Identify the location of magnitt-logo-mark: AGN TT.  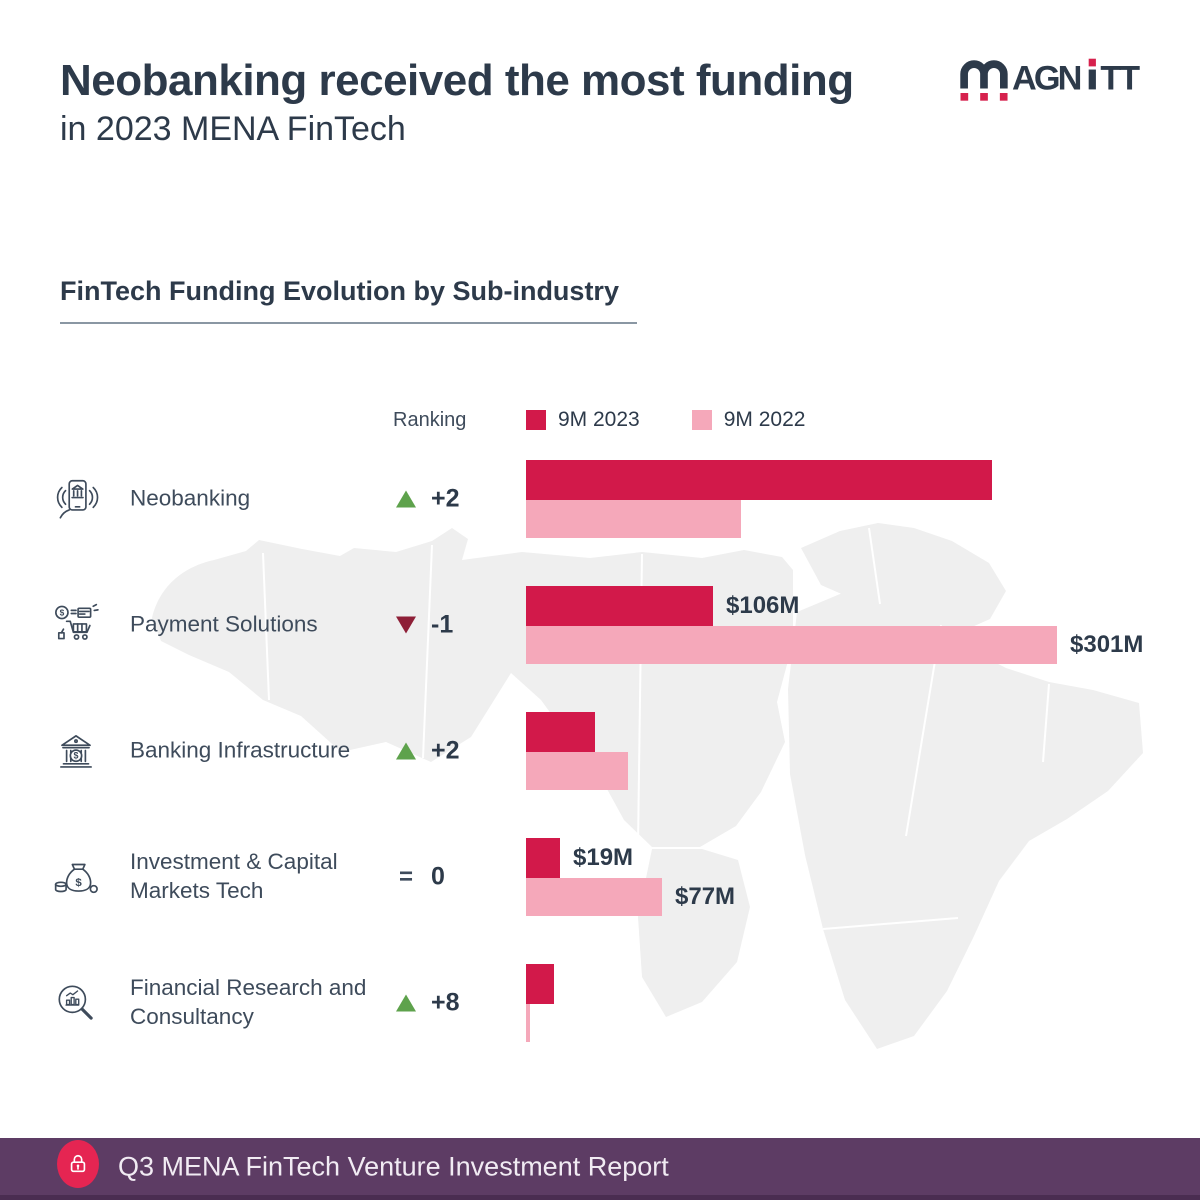
(1050, 79).